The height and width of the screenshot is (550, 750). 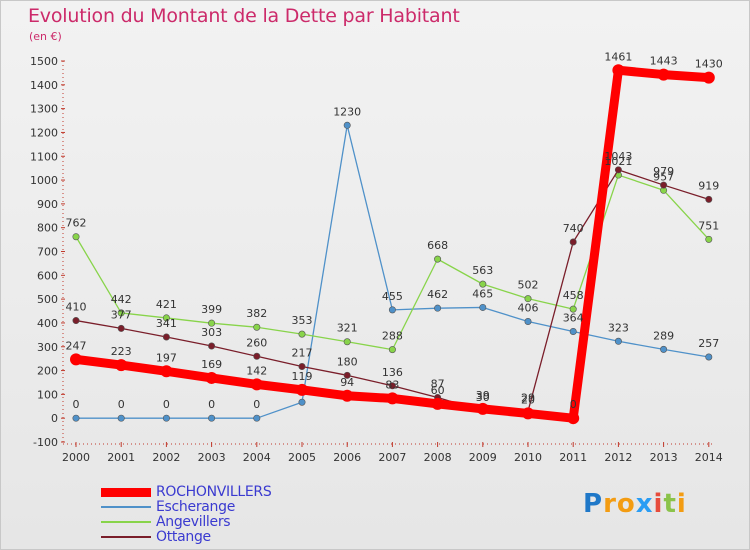 What do you see at coordinates (708, 185) in the screenshot?
I see `data-label-ottange: 919` at bounding box center [708, 185].